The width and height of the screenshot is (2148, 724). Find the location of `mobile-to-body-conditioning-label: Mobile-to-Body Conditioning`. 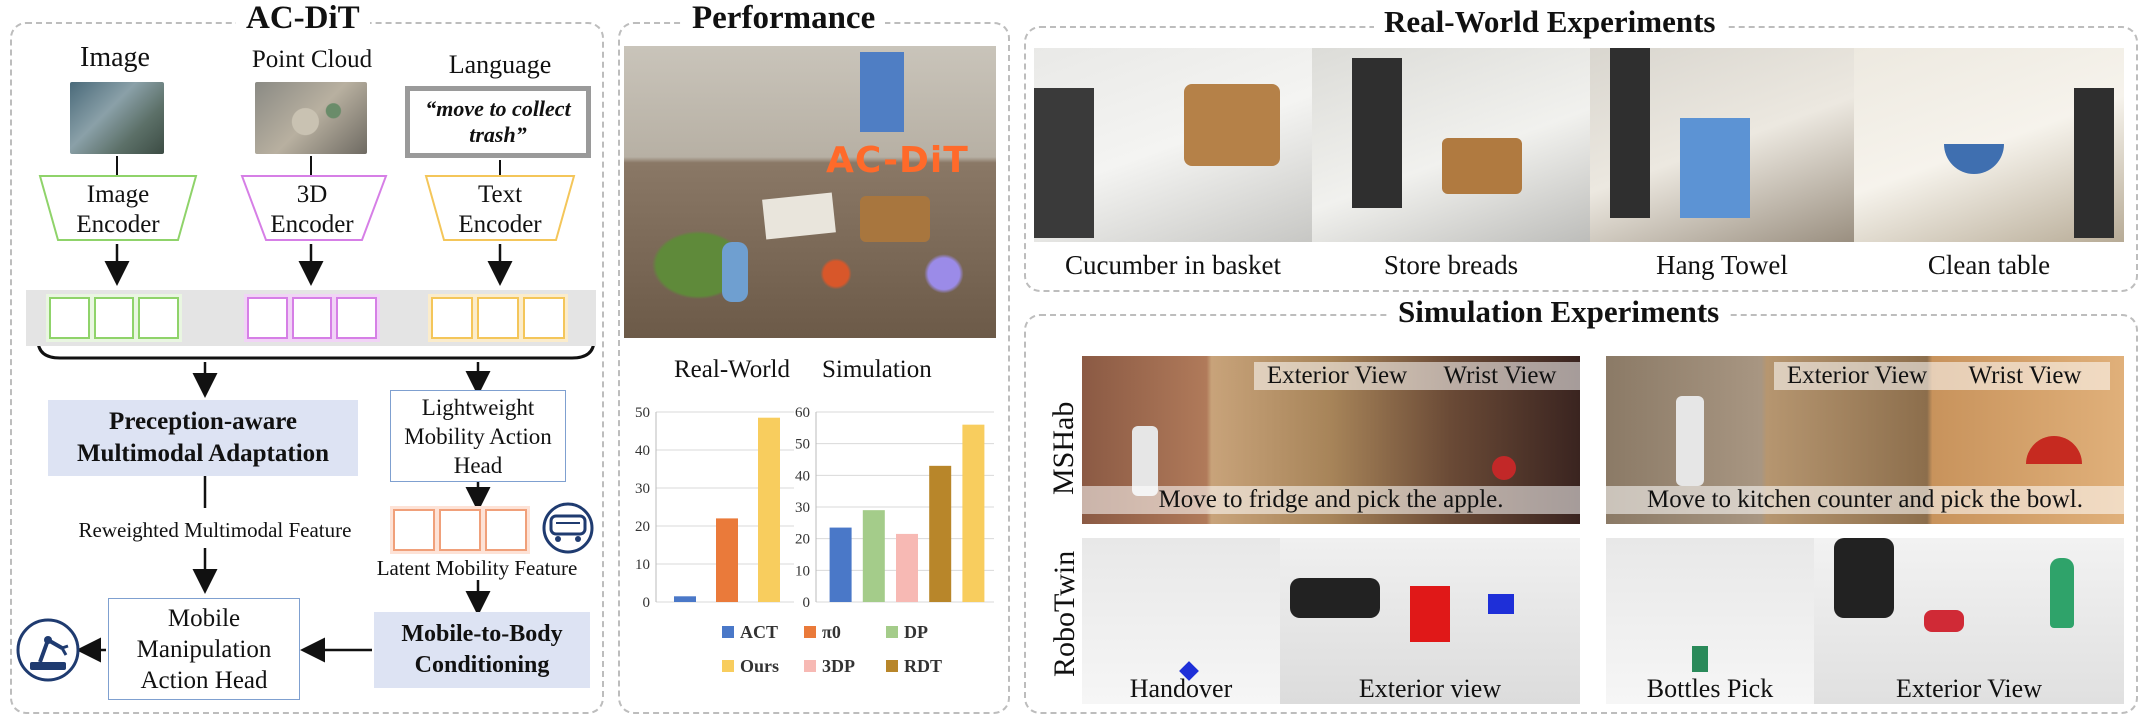

mobile-to-body-conditioning-label: Mobile-to-Body Conditioning is located at coordinates (482, 649).